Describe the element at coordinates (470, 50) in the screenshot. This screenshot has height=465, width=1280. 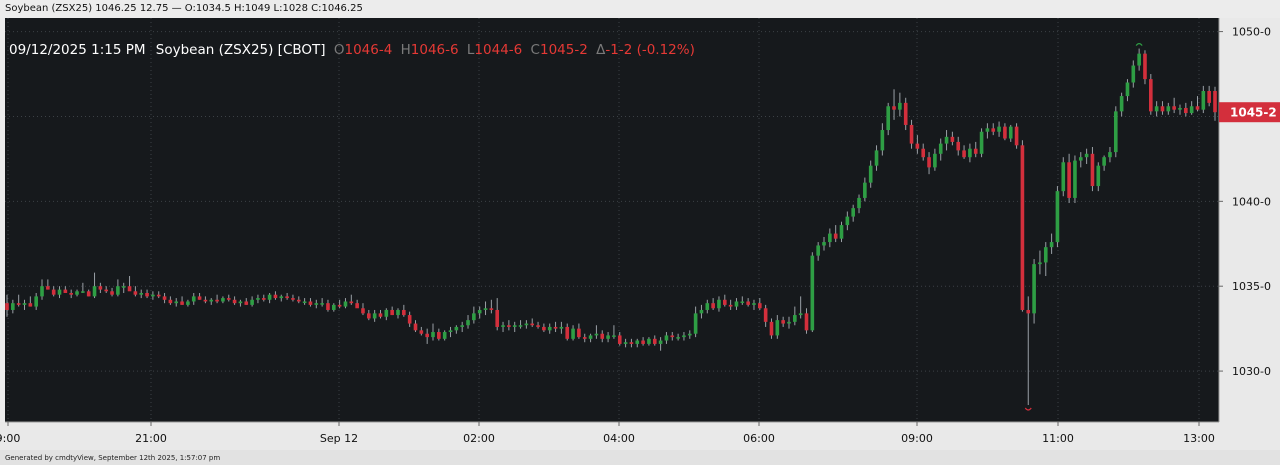
I see `header-low-key: L` at that location.